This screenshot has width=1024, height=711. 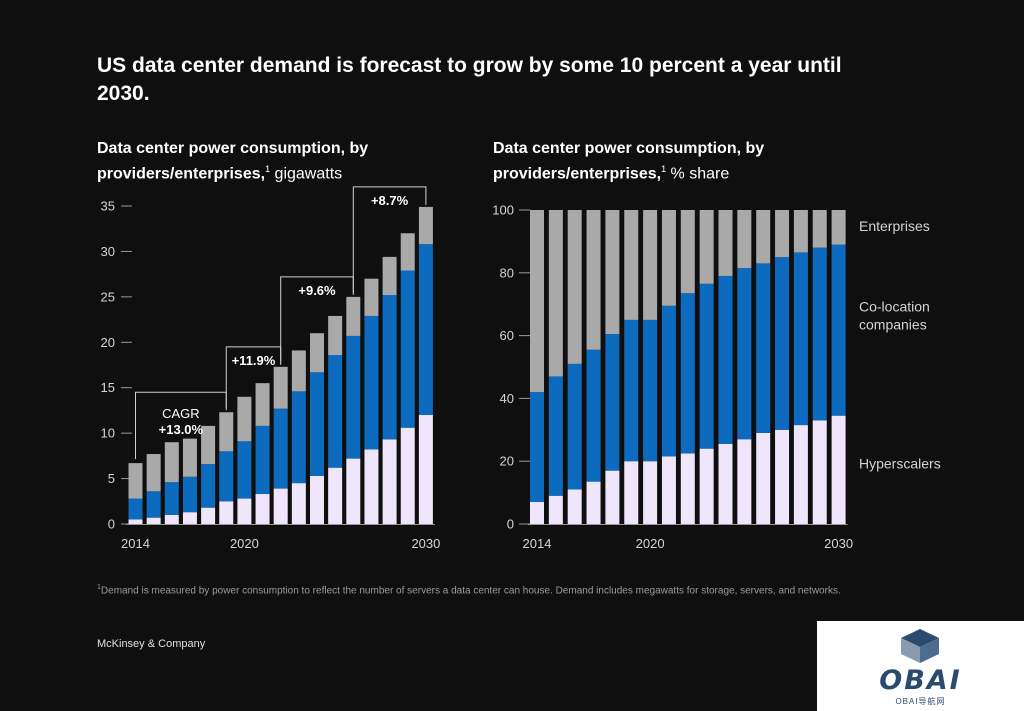 I want to click on c2-ytick-label: 0, so click(x=510, y=524).